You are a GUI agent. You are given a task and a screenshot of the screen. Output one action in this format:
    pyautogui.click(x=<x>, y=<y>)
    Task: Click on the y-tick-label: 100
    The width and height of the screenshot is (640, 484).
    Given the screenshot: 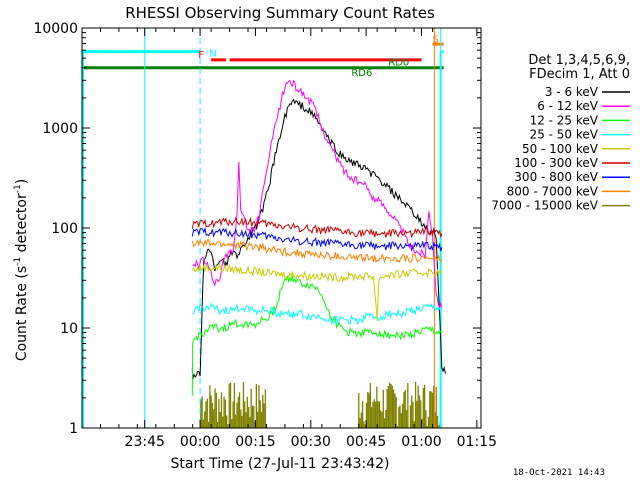 What is the action you would take?
    pyautogui.click(x=64, y=229)
    